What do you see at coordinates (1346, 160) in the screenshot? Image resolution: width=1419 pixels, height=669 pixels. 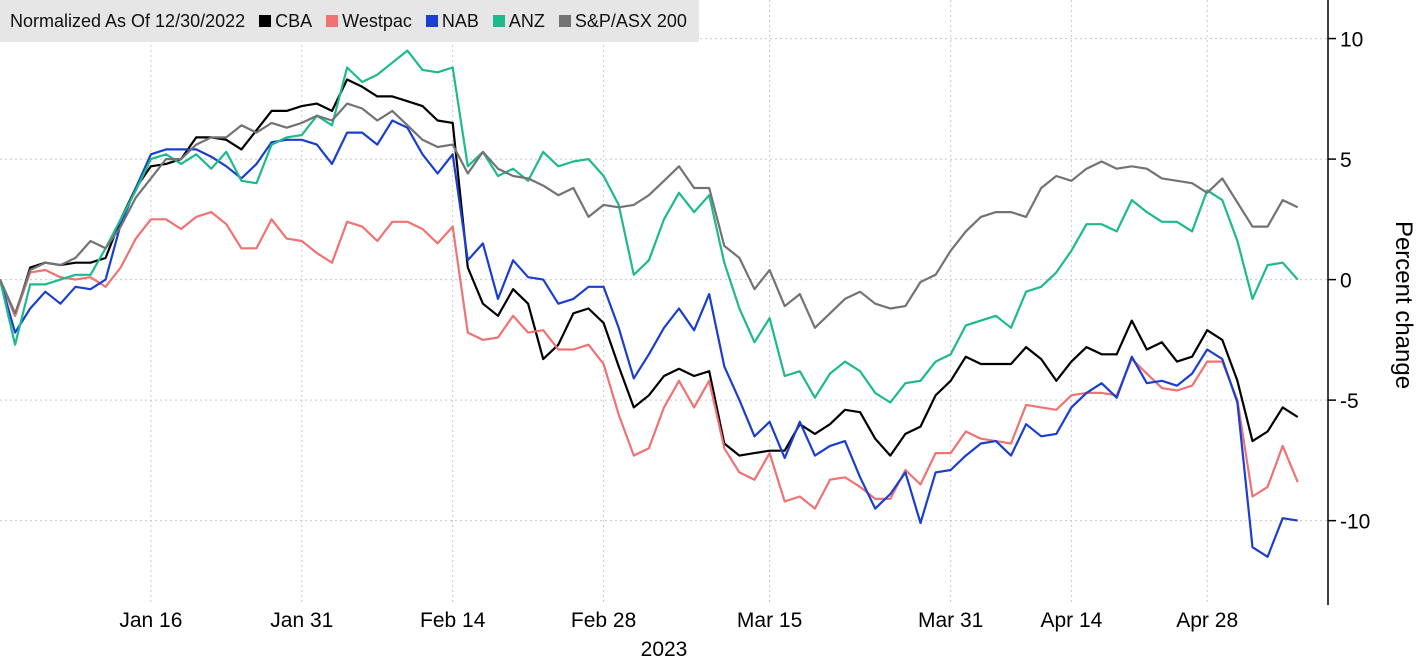 I see `y-tick-label: 5` at bounding box center [1346, 160].